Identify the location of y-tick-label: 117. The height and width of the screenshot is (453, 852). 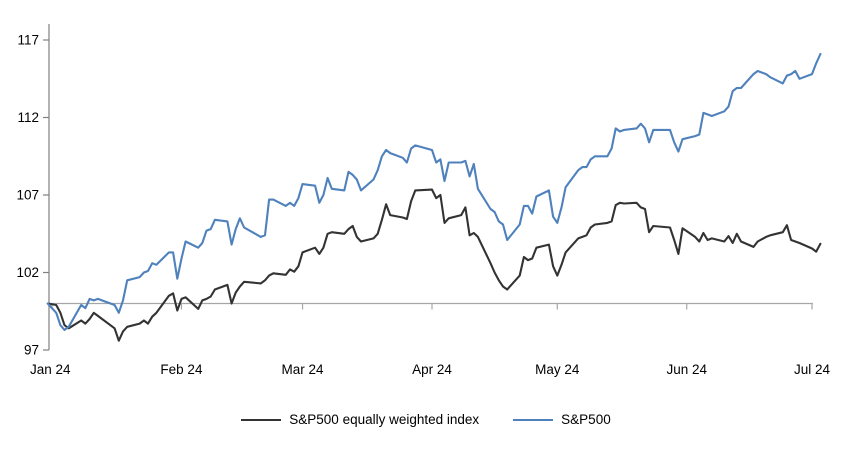
(28, 40).